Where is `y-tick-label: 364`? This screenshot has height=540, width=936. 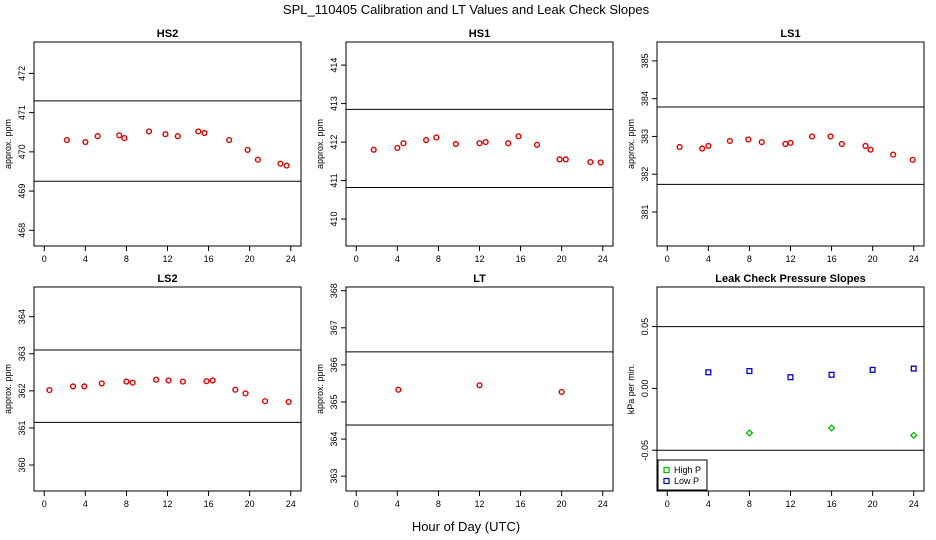 y-tick-label: 364 is located at coordinates (334, 439).